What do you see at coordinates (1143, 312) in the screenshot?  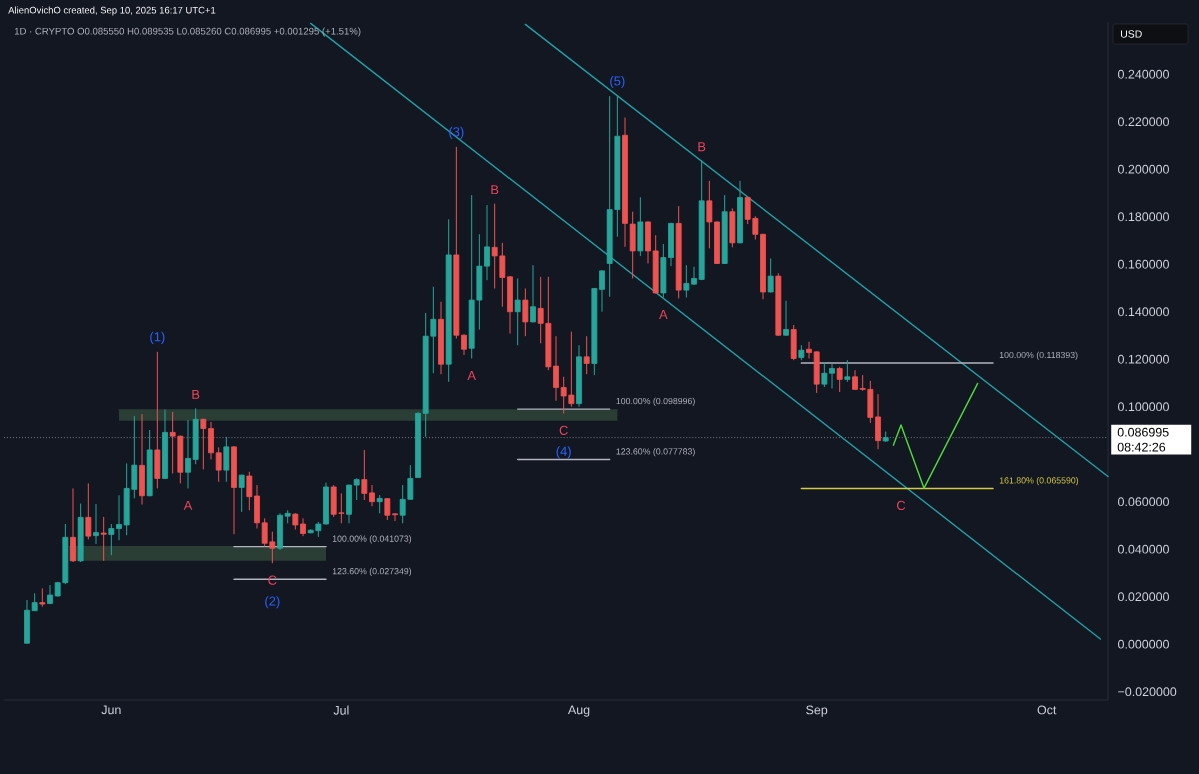 I see `y-tick-label: 0.140000` at bounding box center [1143, 312].